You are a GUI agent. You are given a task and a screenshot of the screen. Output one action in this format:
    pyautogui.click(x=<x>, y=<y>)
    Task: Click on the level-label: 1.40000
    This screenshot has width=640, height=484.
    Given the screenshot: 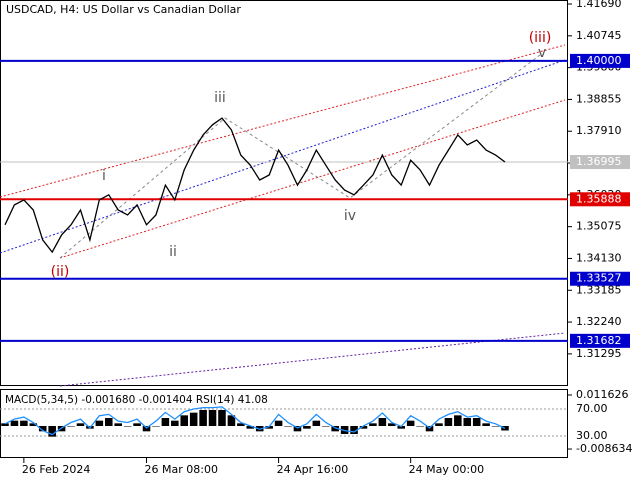 What is the action you would take?
    pyautogui.click(x=599, y=60)
    